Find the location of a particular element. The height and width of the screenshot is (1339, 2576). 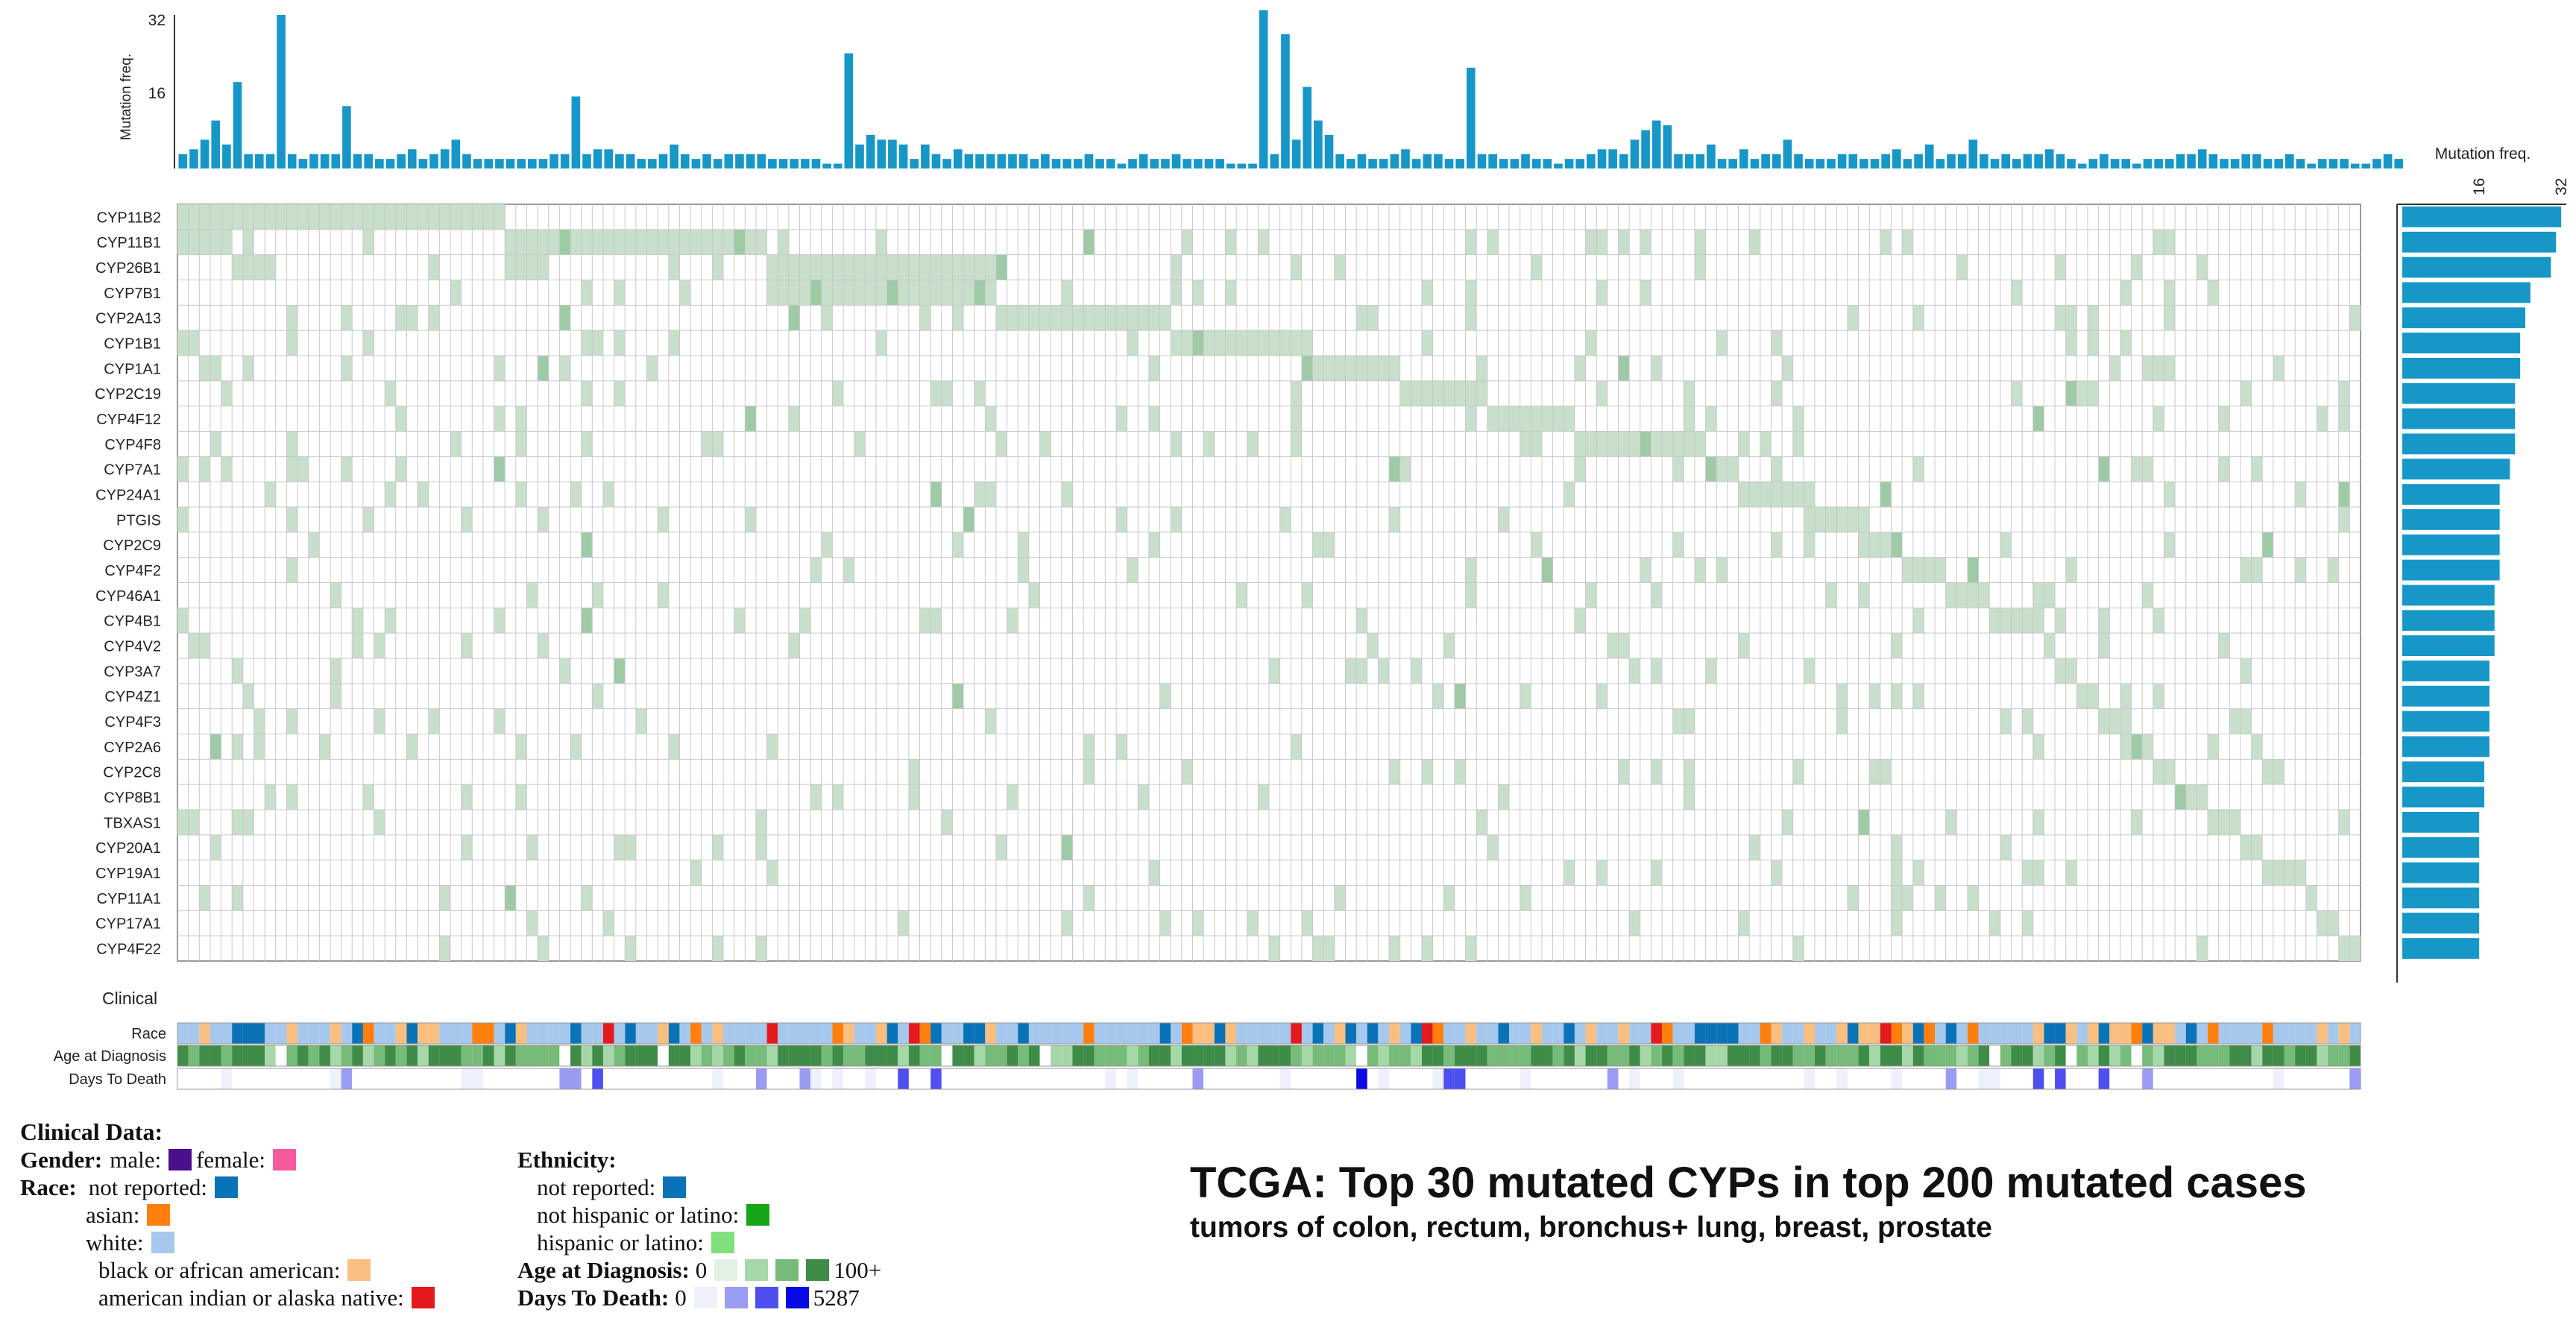

gene-label: CYP2A13 is located at coordinates (128, 319).